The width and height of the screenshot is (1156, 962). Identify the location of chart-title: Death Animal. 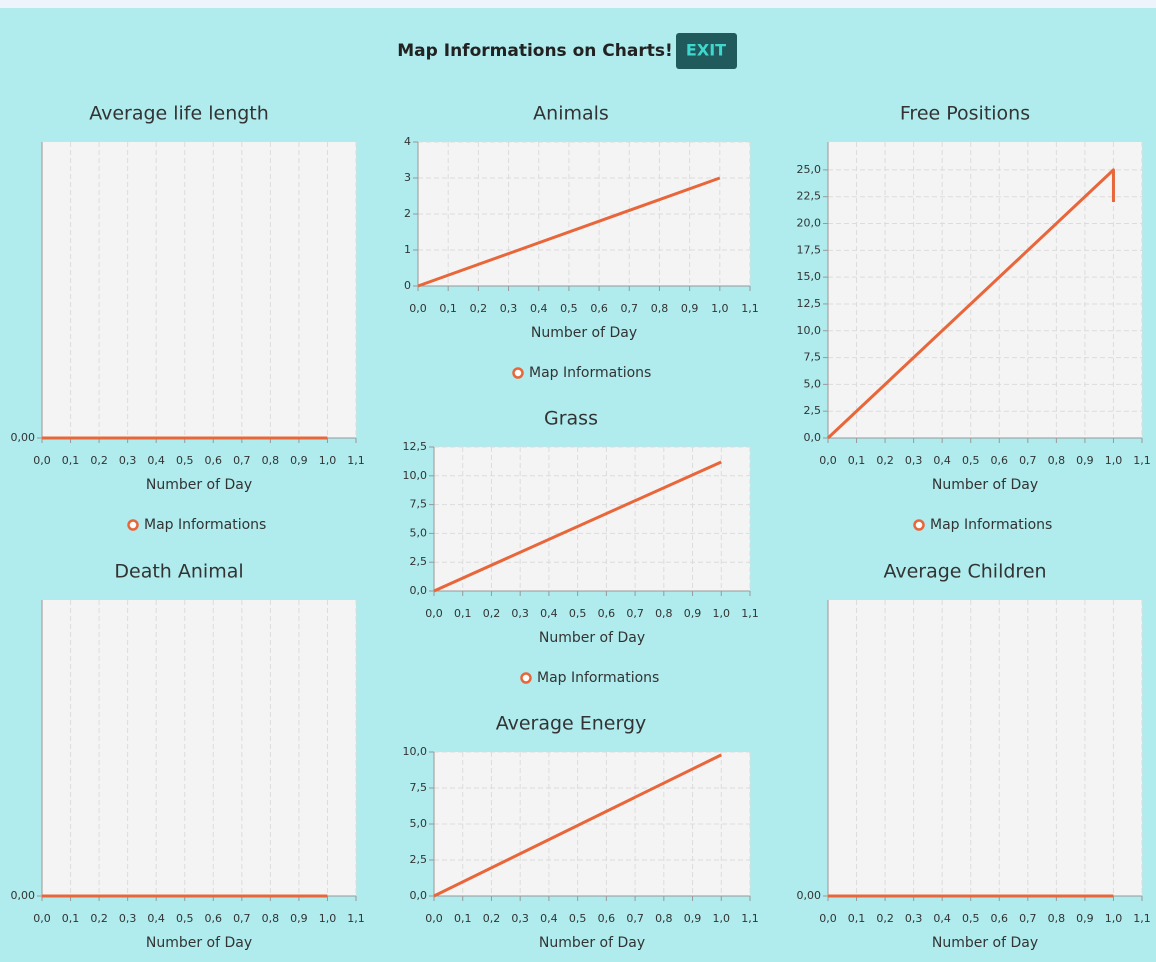
(178, 572).